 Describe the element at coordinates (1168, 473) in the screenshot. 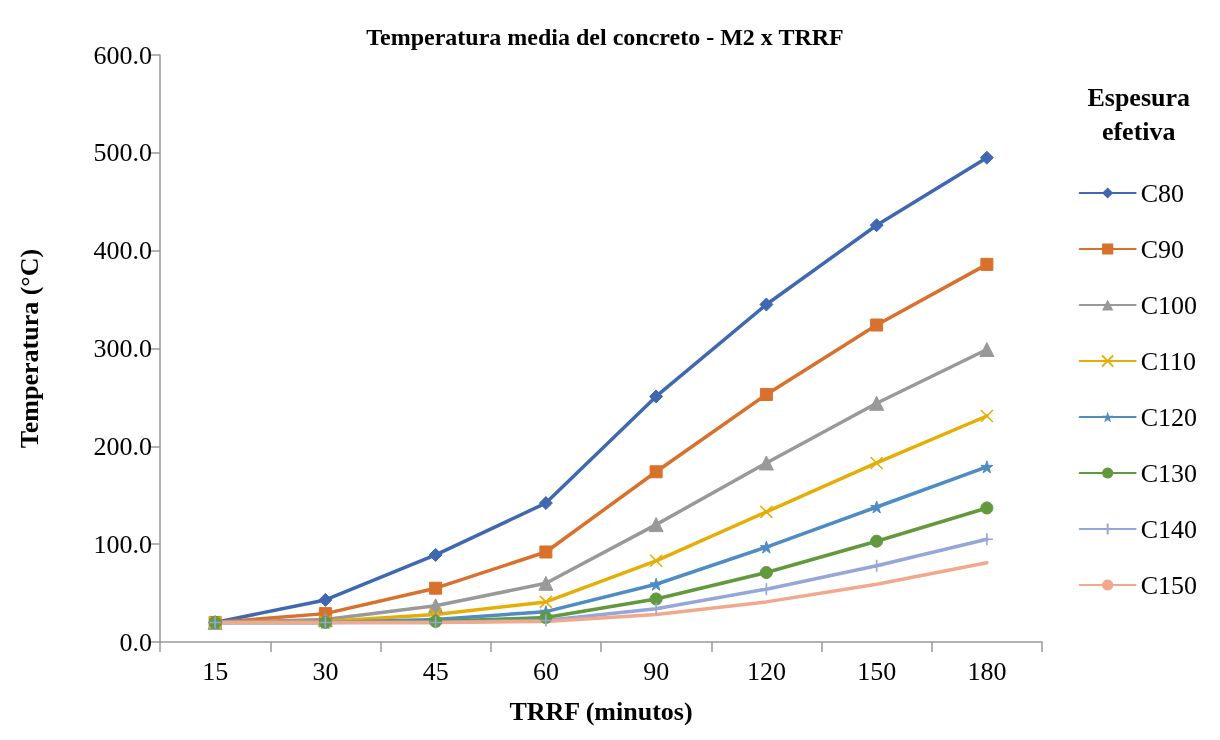

I see `legend-label: C130` at that location.